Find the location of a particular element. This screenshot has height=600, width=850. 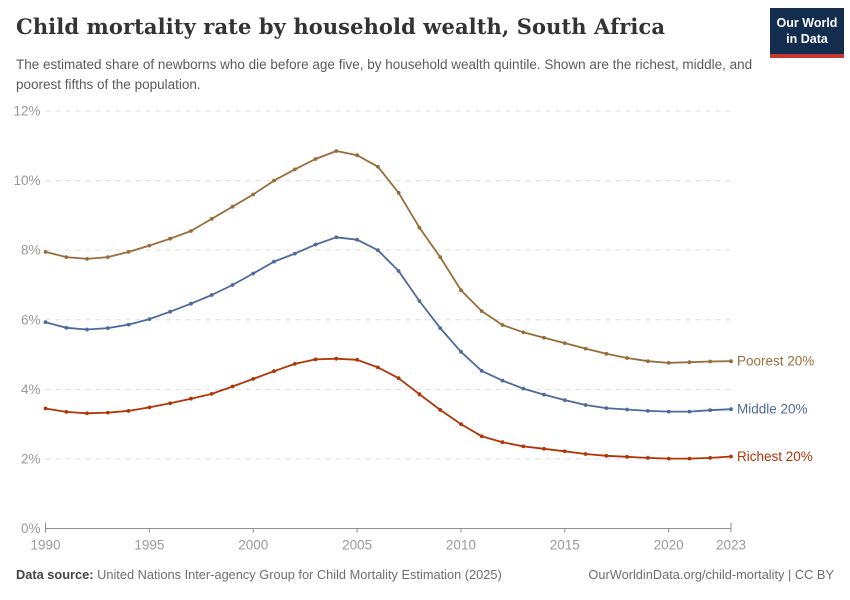

data-point-poorest-20-2022 is located at coordinates (710, 361).